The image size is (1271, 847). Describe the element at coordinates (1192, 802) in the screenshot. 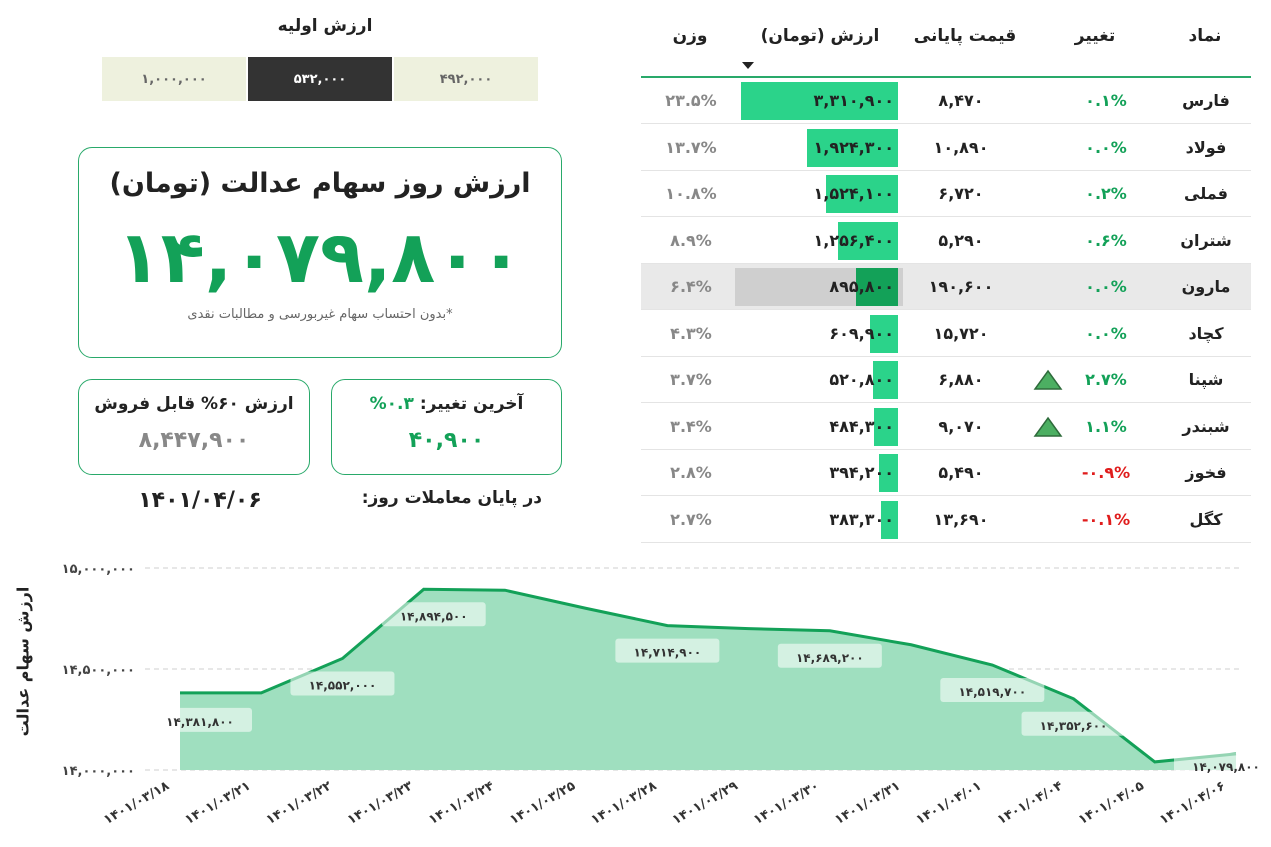

I see `chart-x-tick: ۱۴۰۱/۰۴/۰۶` at that location.